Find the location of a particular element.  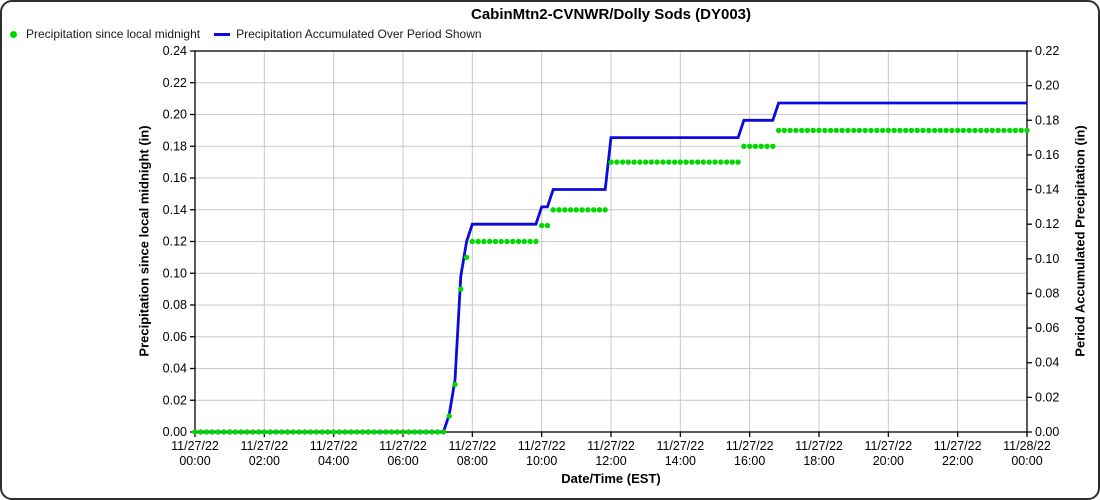

blue-line-marker-icon is located at coordinates (222, 34).